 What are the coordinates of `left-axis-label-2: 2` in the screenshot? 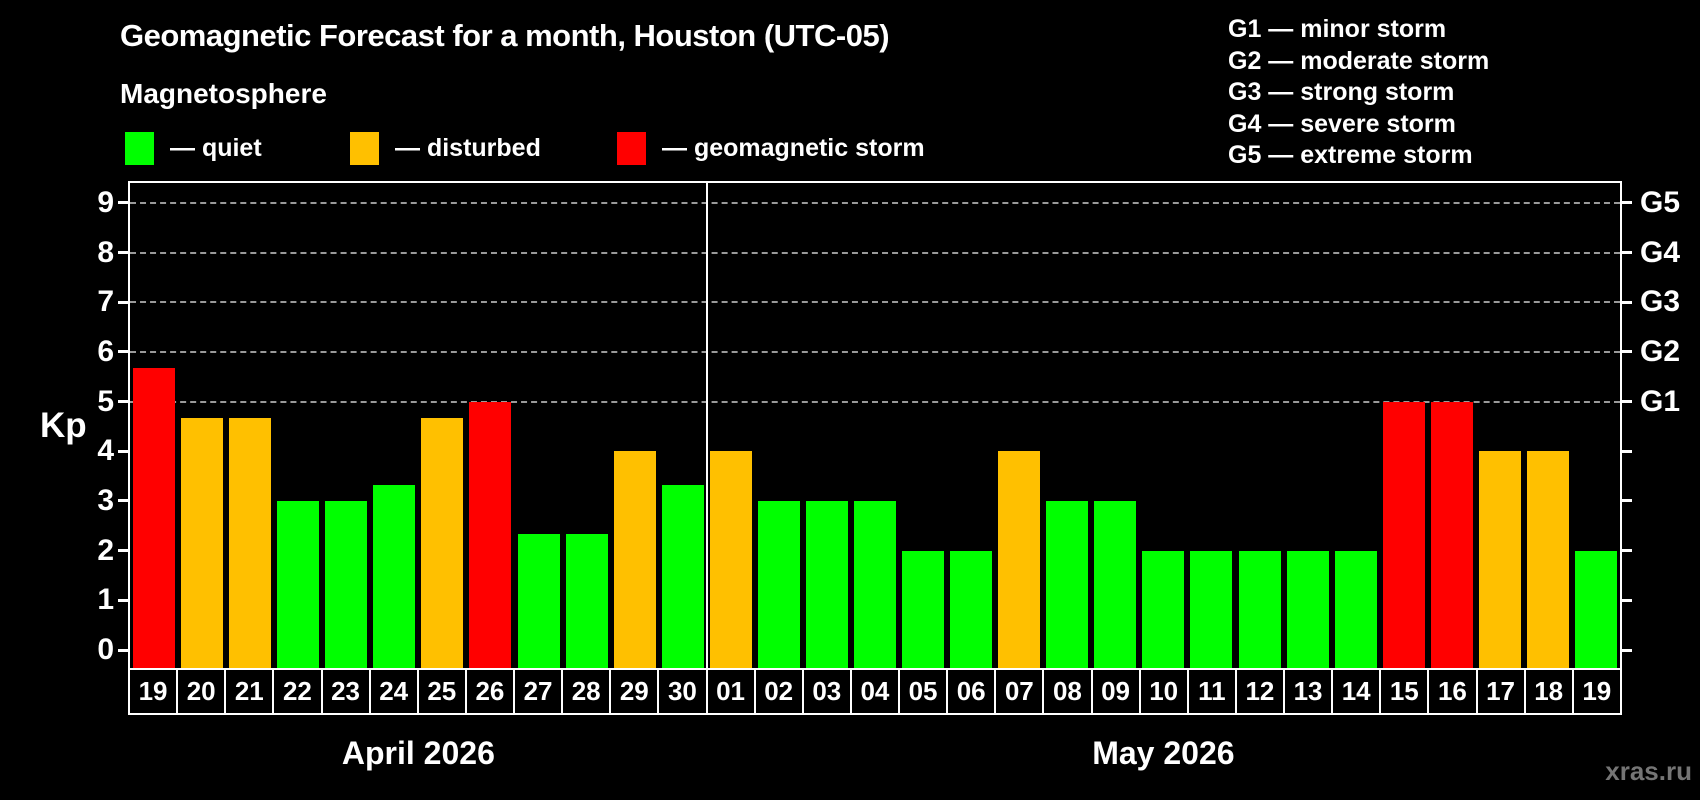 It's located at (105, 550).